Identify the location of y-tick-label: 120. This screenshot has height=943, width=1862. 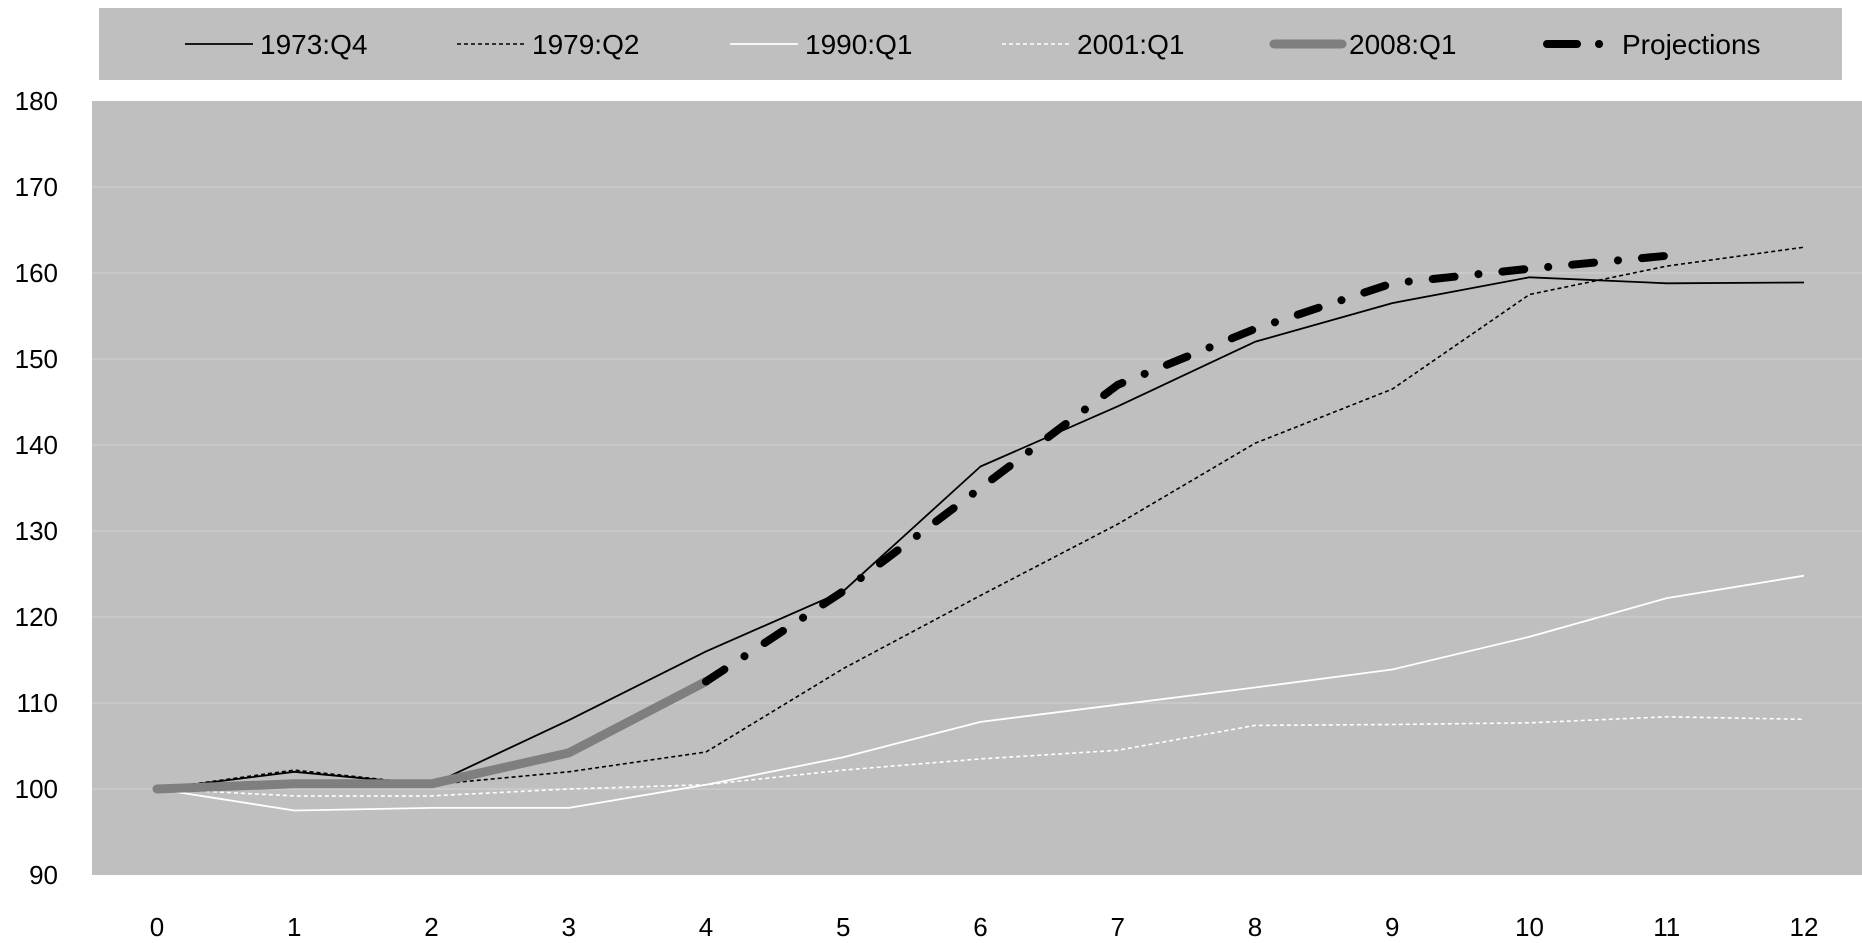
(36, 617).